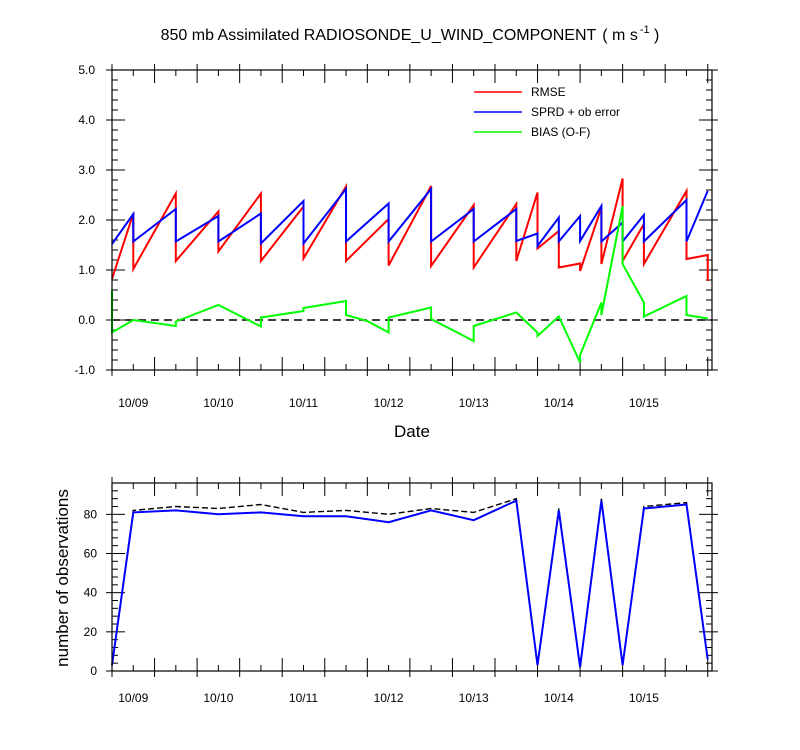 The height and width of the screenshot is (750, 800). What do you see at coordinates (91, 632) in the screenshot?
I see `bottom-ytick-label: 20` at bounding box center [91, 632].